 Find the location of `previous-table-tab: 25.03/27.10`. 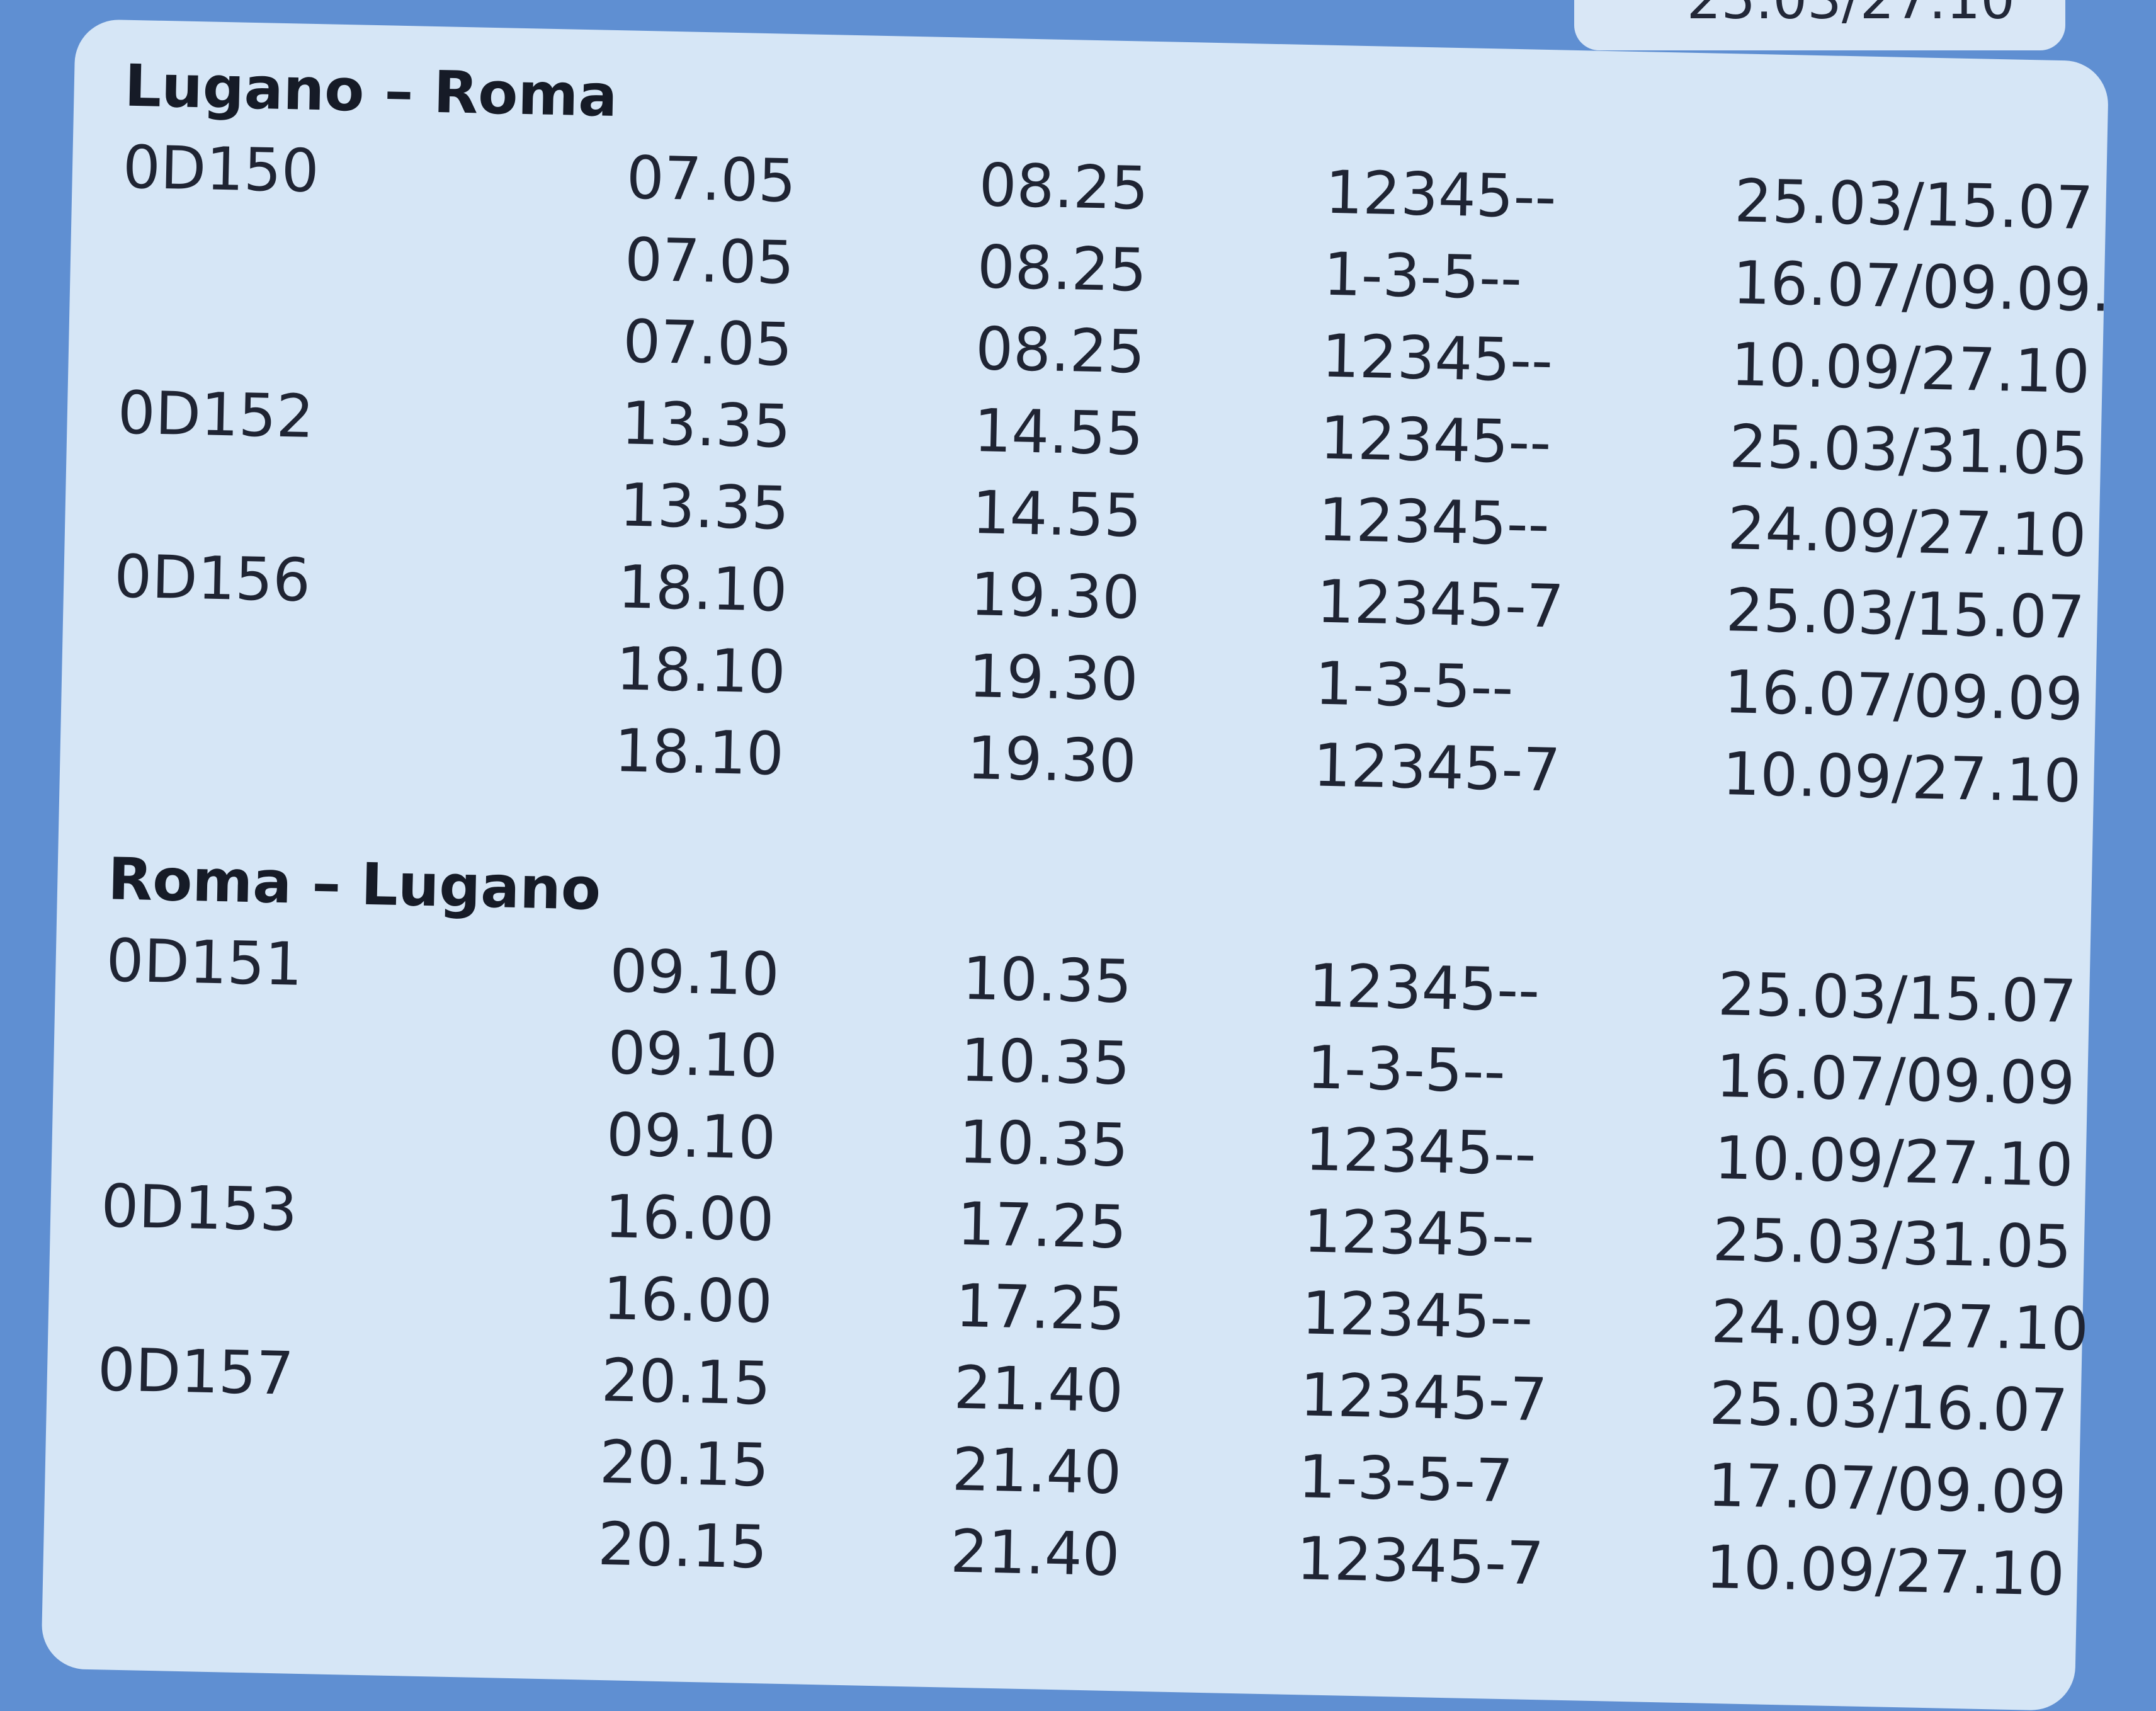

previous-table-tab: 25.03/27.10 is located at coordinates (1819, 25).